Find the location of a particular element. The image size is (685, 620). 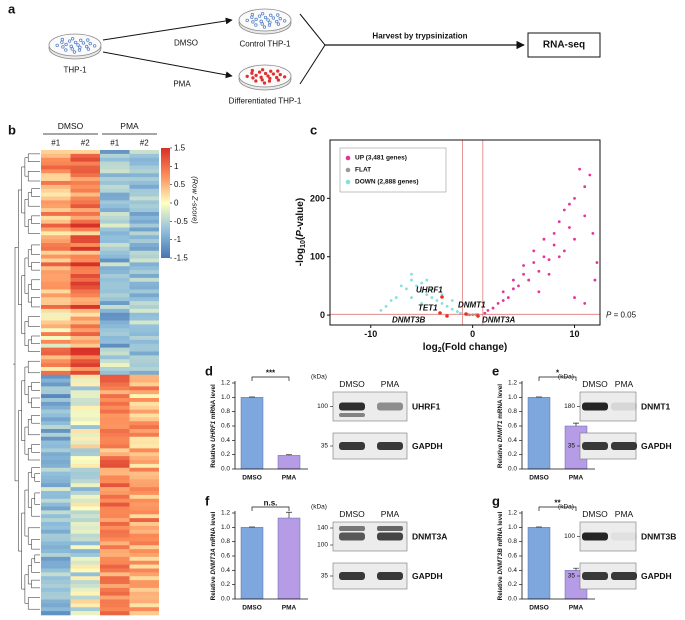

marker-label: 35 is located at coordinates (325, 576).